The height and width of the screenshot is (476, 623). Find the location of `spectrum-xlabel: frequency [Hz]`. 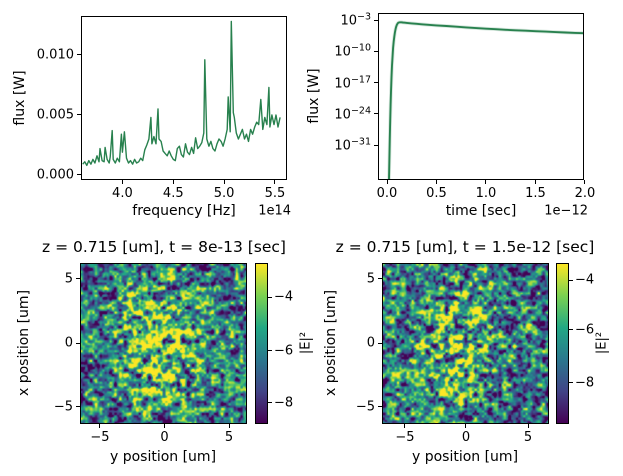

spectrum-xlabel: frequency [Hz] is located at coordinates (184, 211).